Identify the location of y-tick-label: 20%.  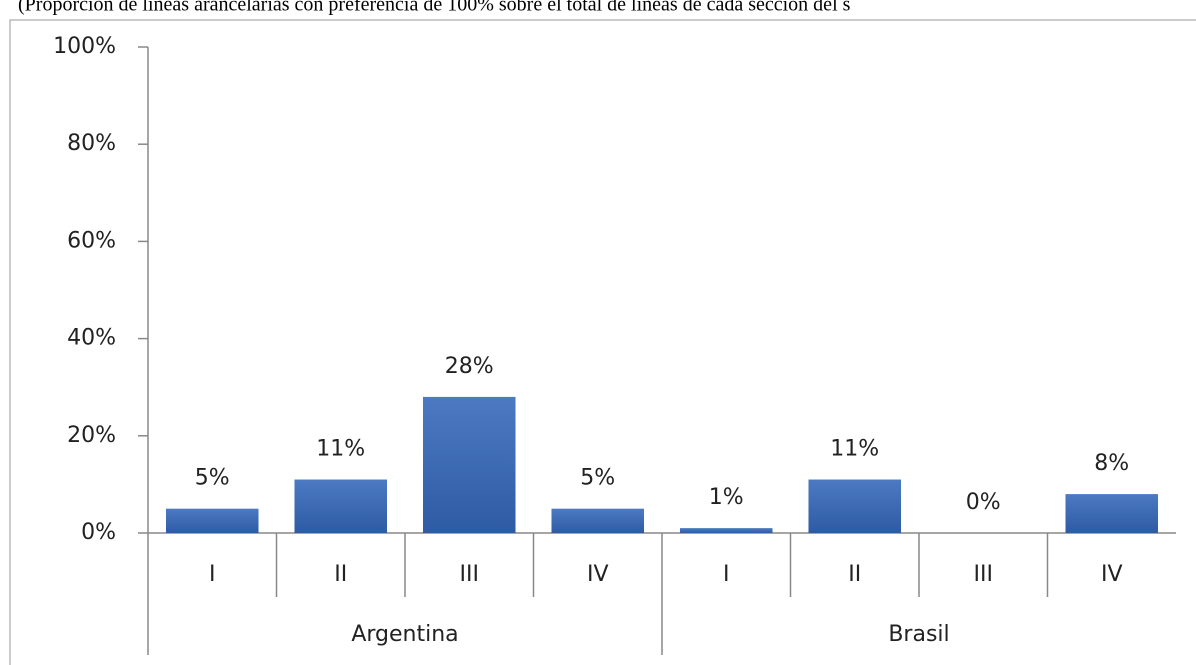
(91, 435).